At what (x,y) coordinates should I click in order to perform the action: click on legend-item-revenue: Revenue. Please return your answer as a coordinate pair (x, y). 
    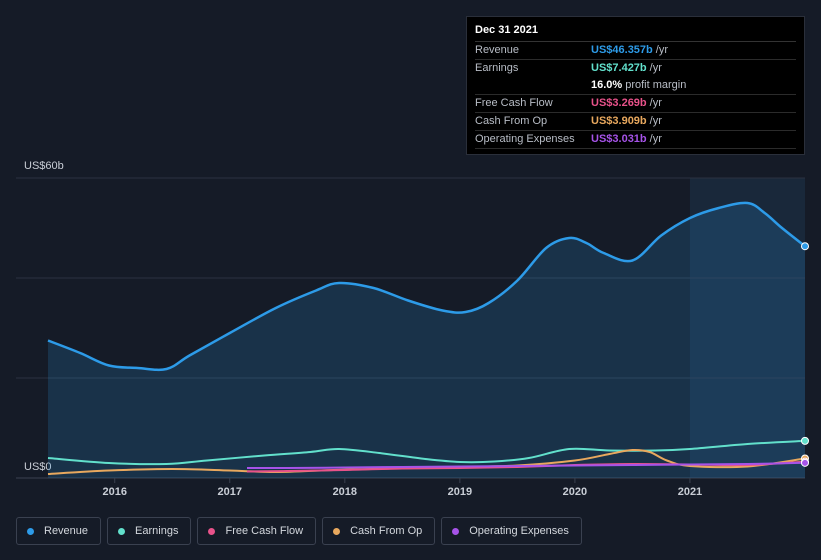
    Looking at the image, I should click on (59, 531).